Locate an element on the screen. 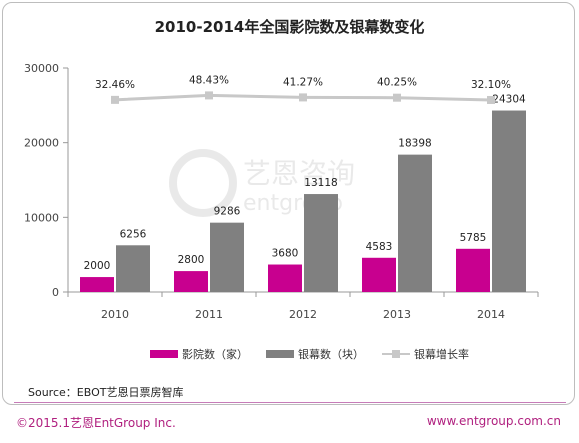 This screenshot has width=579, height=443. x-tick-label: 2012 is located at coordinates (303, 314).